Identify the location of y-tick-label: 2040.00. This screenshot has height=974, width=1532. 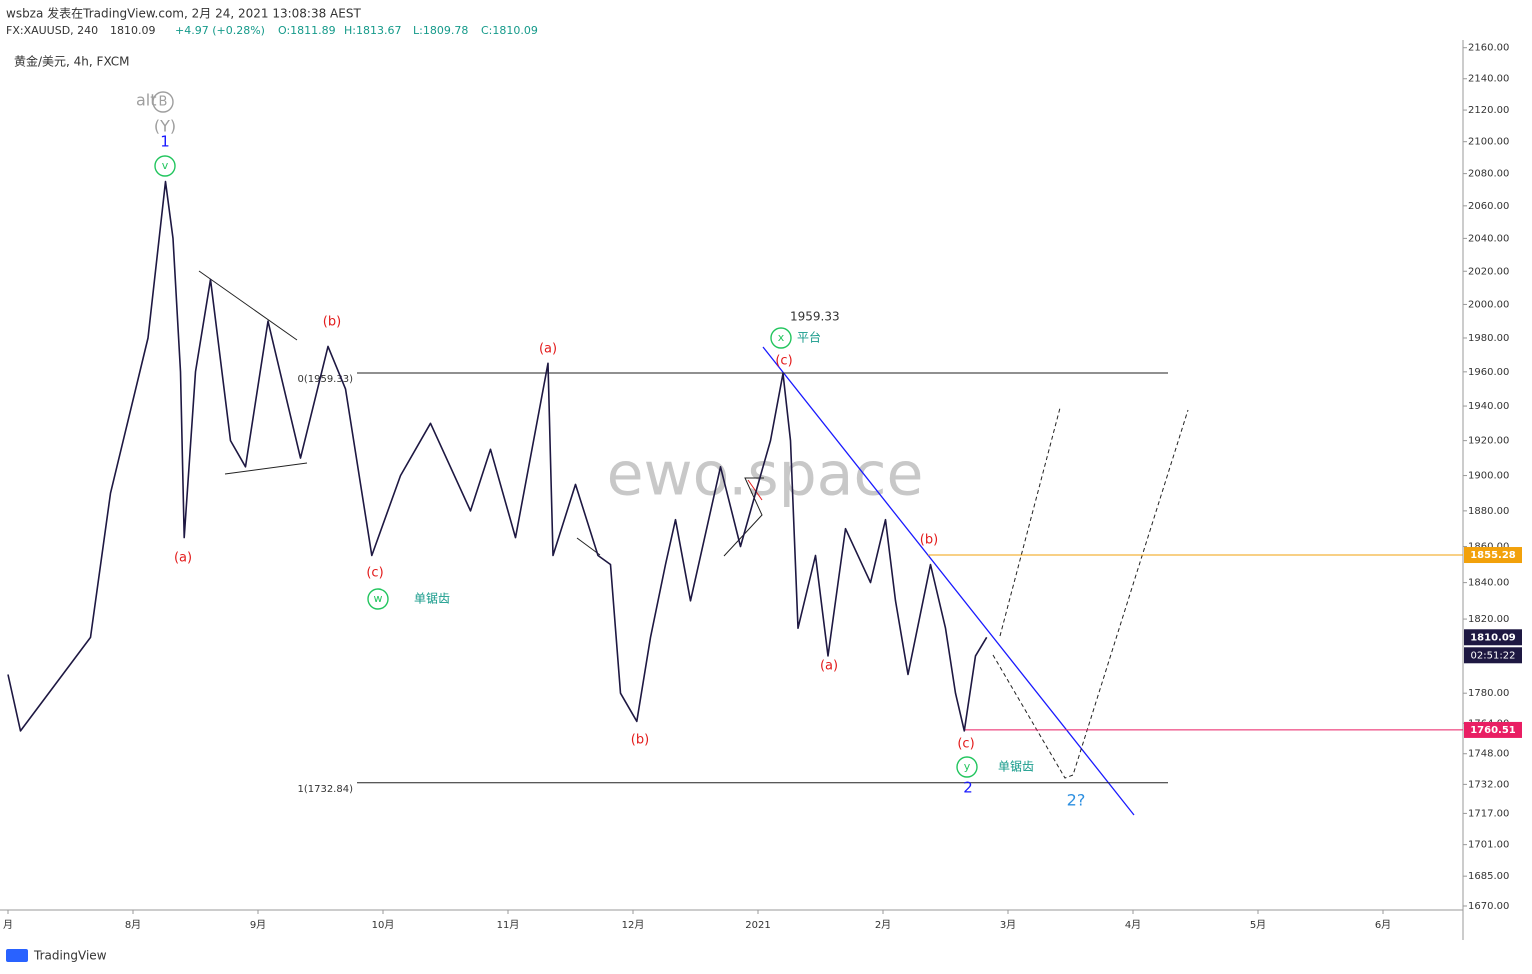
(1488, 238).